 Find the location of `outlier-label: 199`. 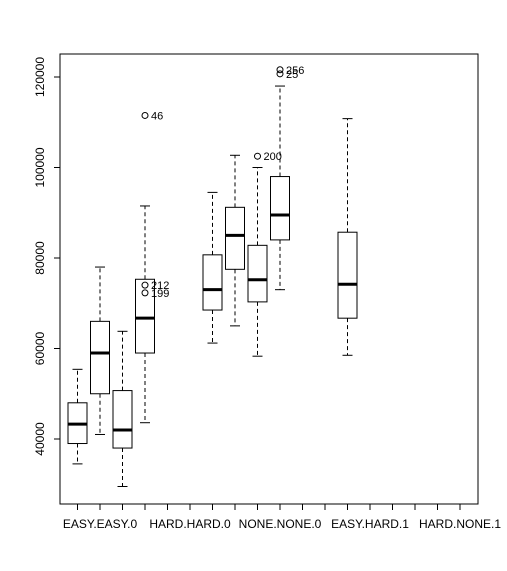

outlier-label: 199 is located at coordinates (160, 294).